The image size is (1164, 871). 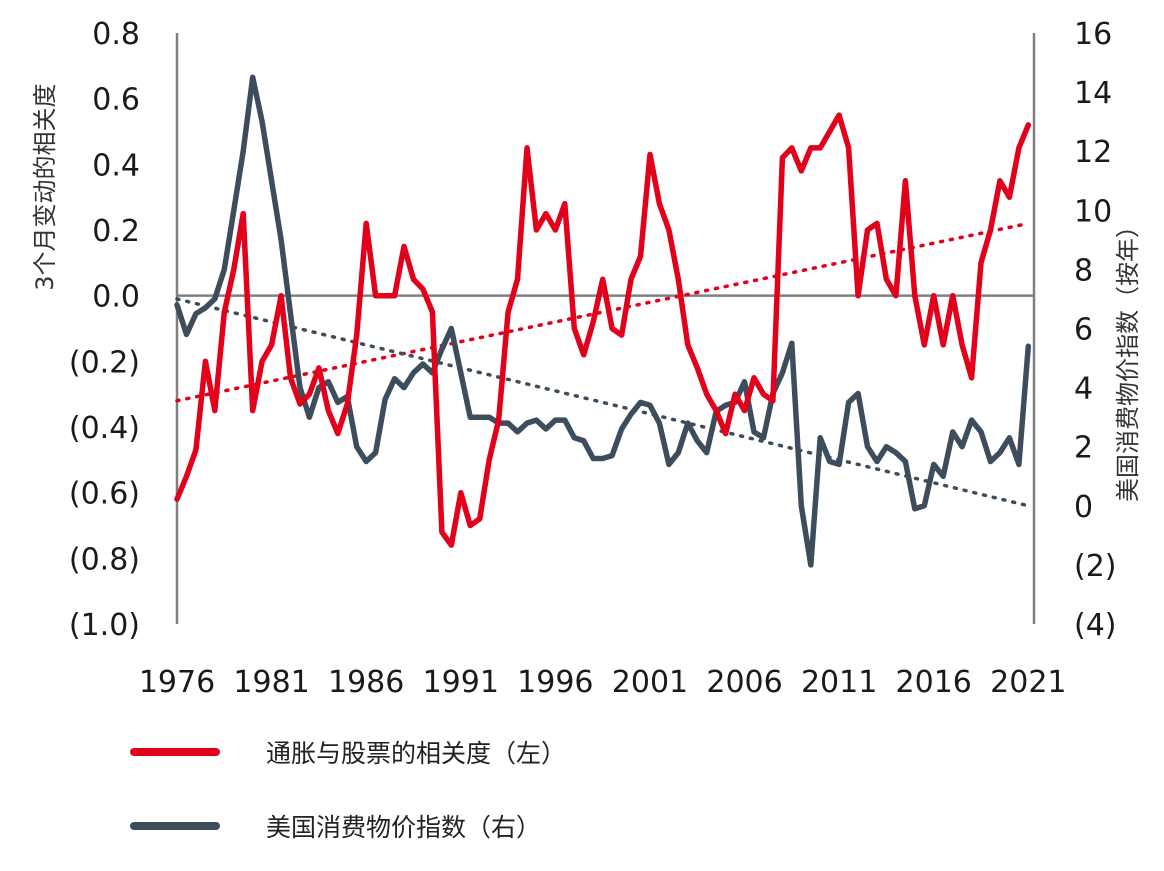 What do you see at coordinates (839, 682) in the screenshot?
I see `x-tick-label: 2011` at bounding box center [839, 682].